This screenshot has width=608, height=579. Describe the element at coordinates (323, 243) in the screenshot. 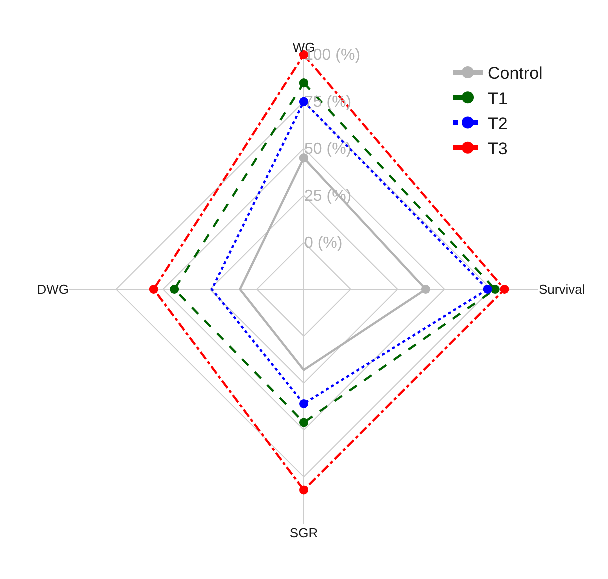

I see `y-tick-label: 0 (%)` at that location.